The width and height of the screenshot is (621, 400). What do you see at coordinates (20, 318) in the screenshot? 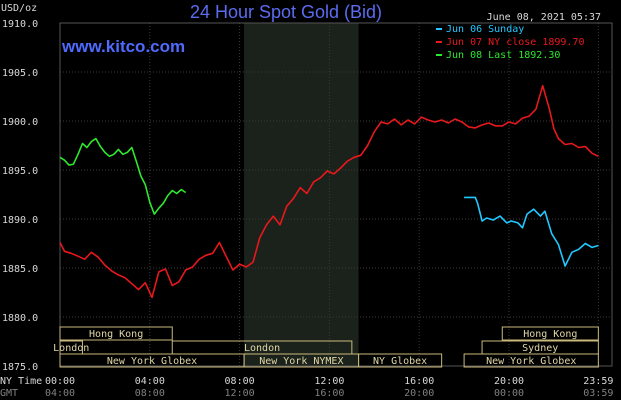
I see `y-tick-label: 1880.0` at bounding box center [20, 318].